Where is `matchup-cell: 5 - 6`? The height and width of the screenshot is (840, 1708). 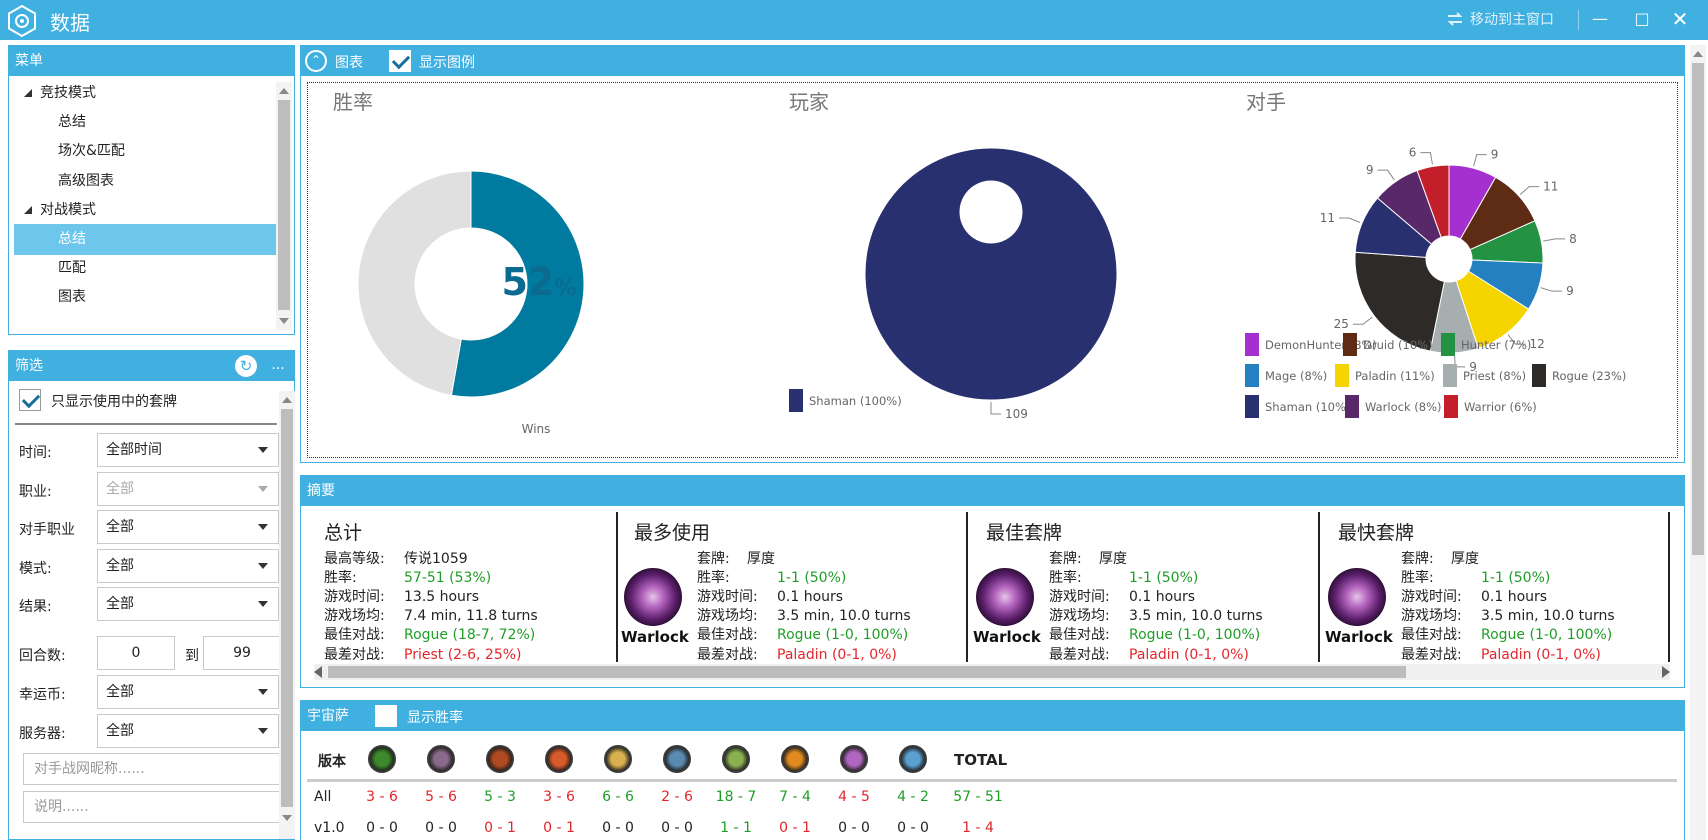
matchup-cell: 5 - 6 is located at coordinates (441, 797).